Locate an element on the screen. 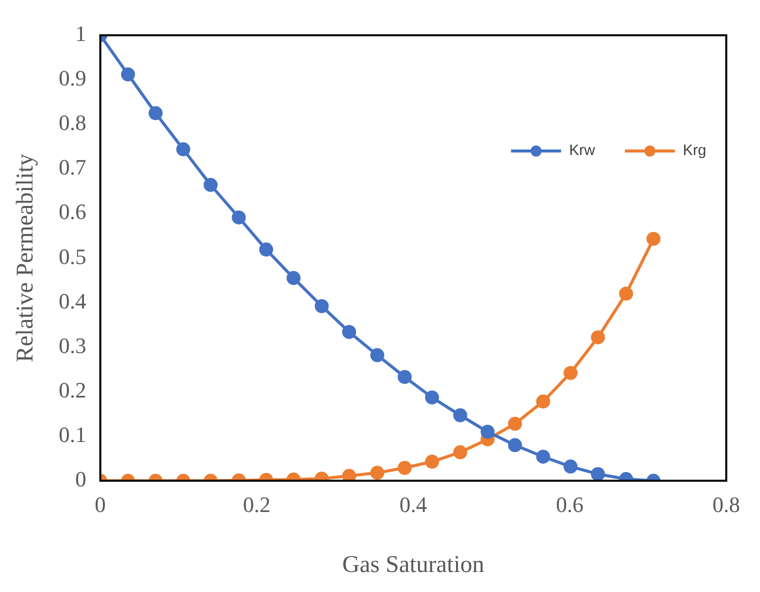  x-tick-label: 0.8 is located at coordinates (726, 504).